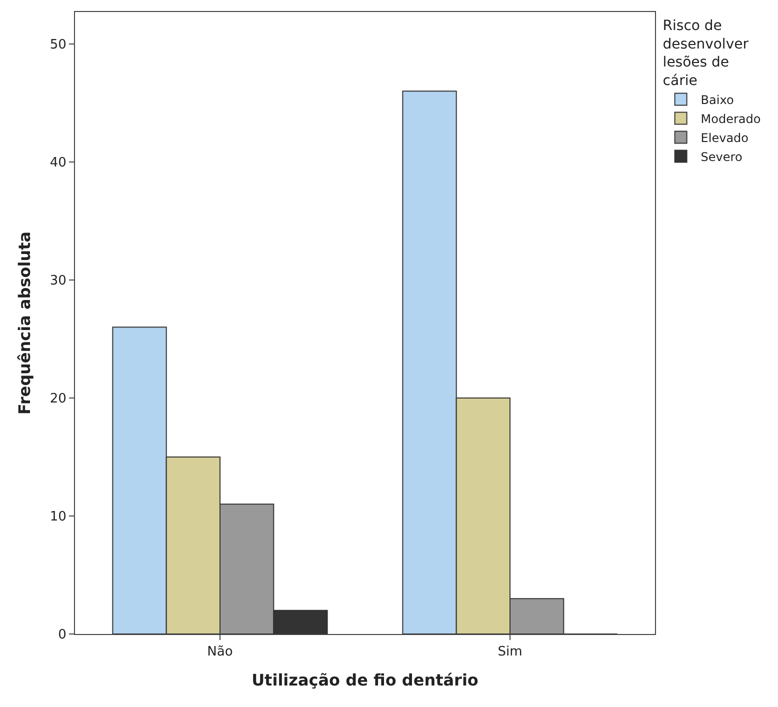  I want to click on y-tick-label: 0, so click(62, 635).